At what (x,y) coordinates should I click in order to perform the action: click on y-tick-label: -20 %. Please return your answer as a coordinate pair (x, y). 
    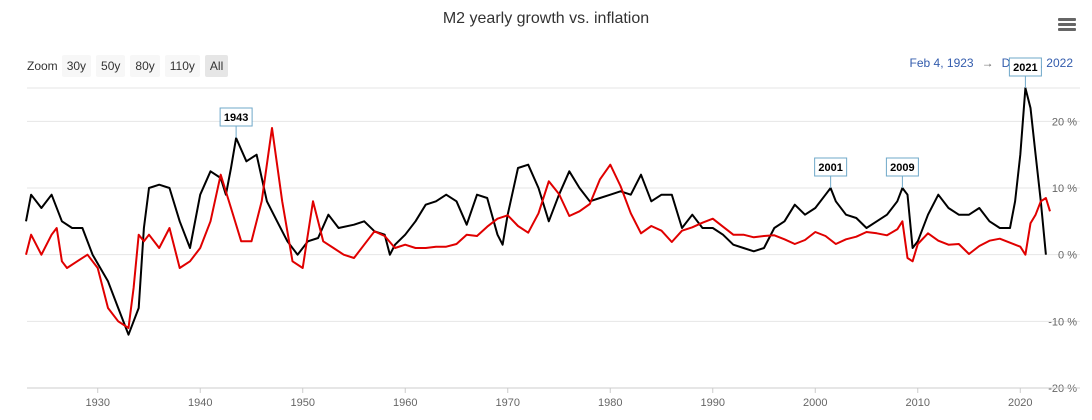
    Looking at the image, I should click on (1062, 389).